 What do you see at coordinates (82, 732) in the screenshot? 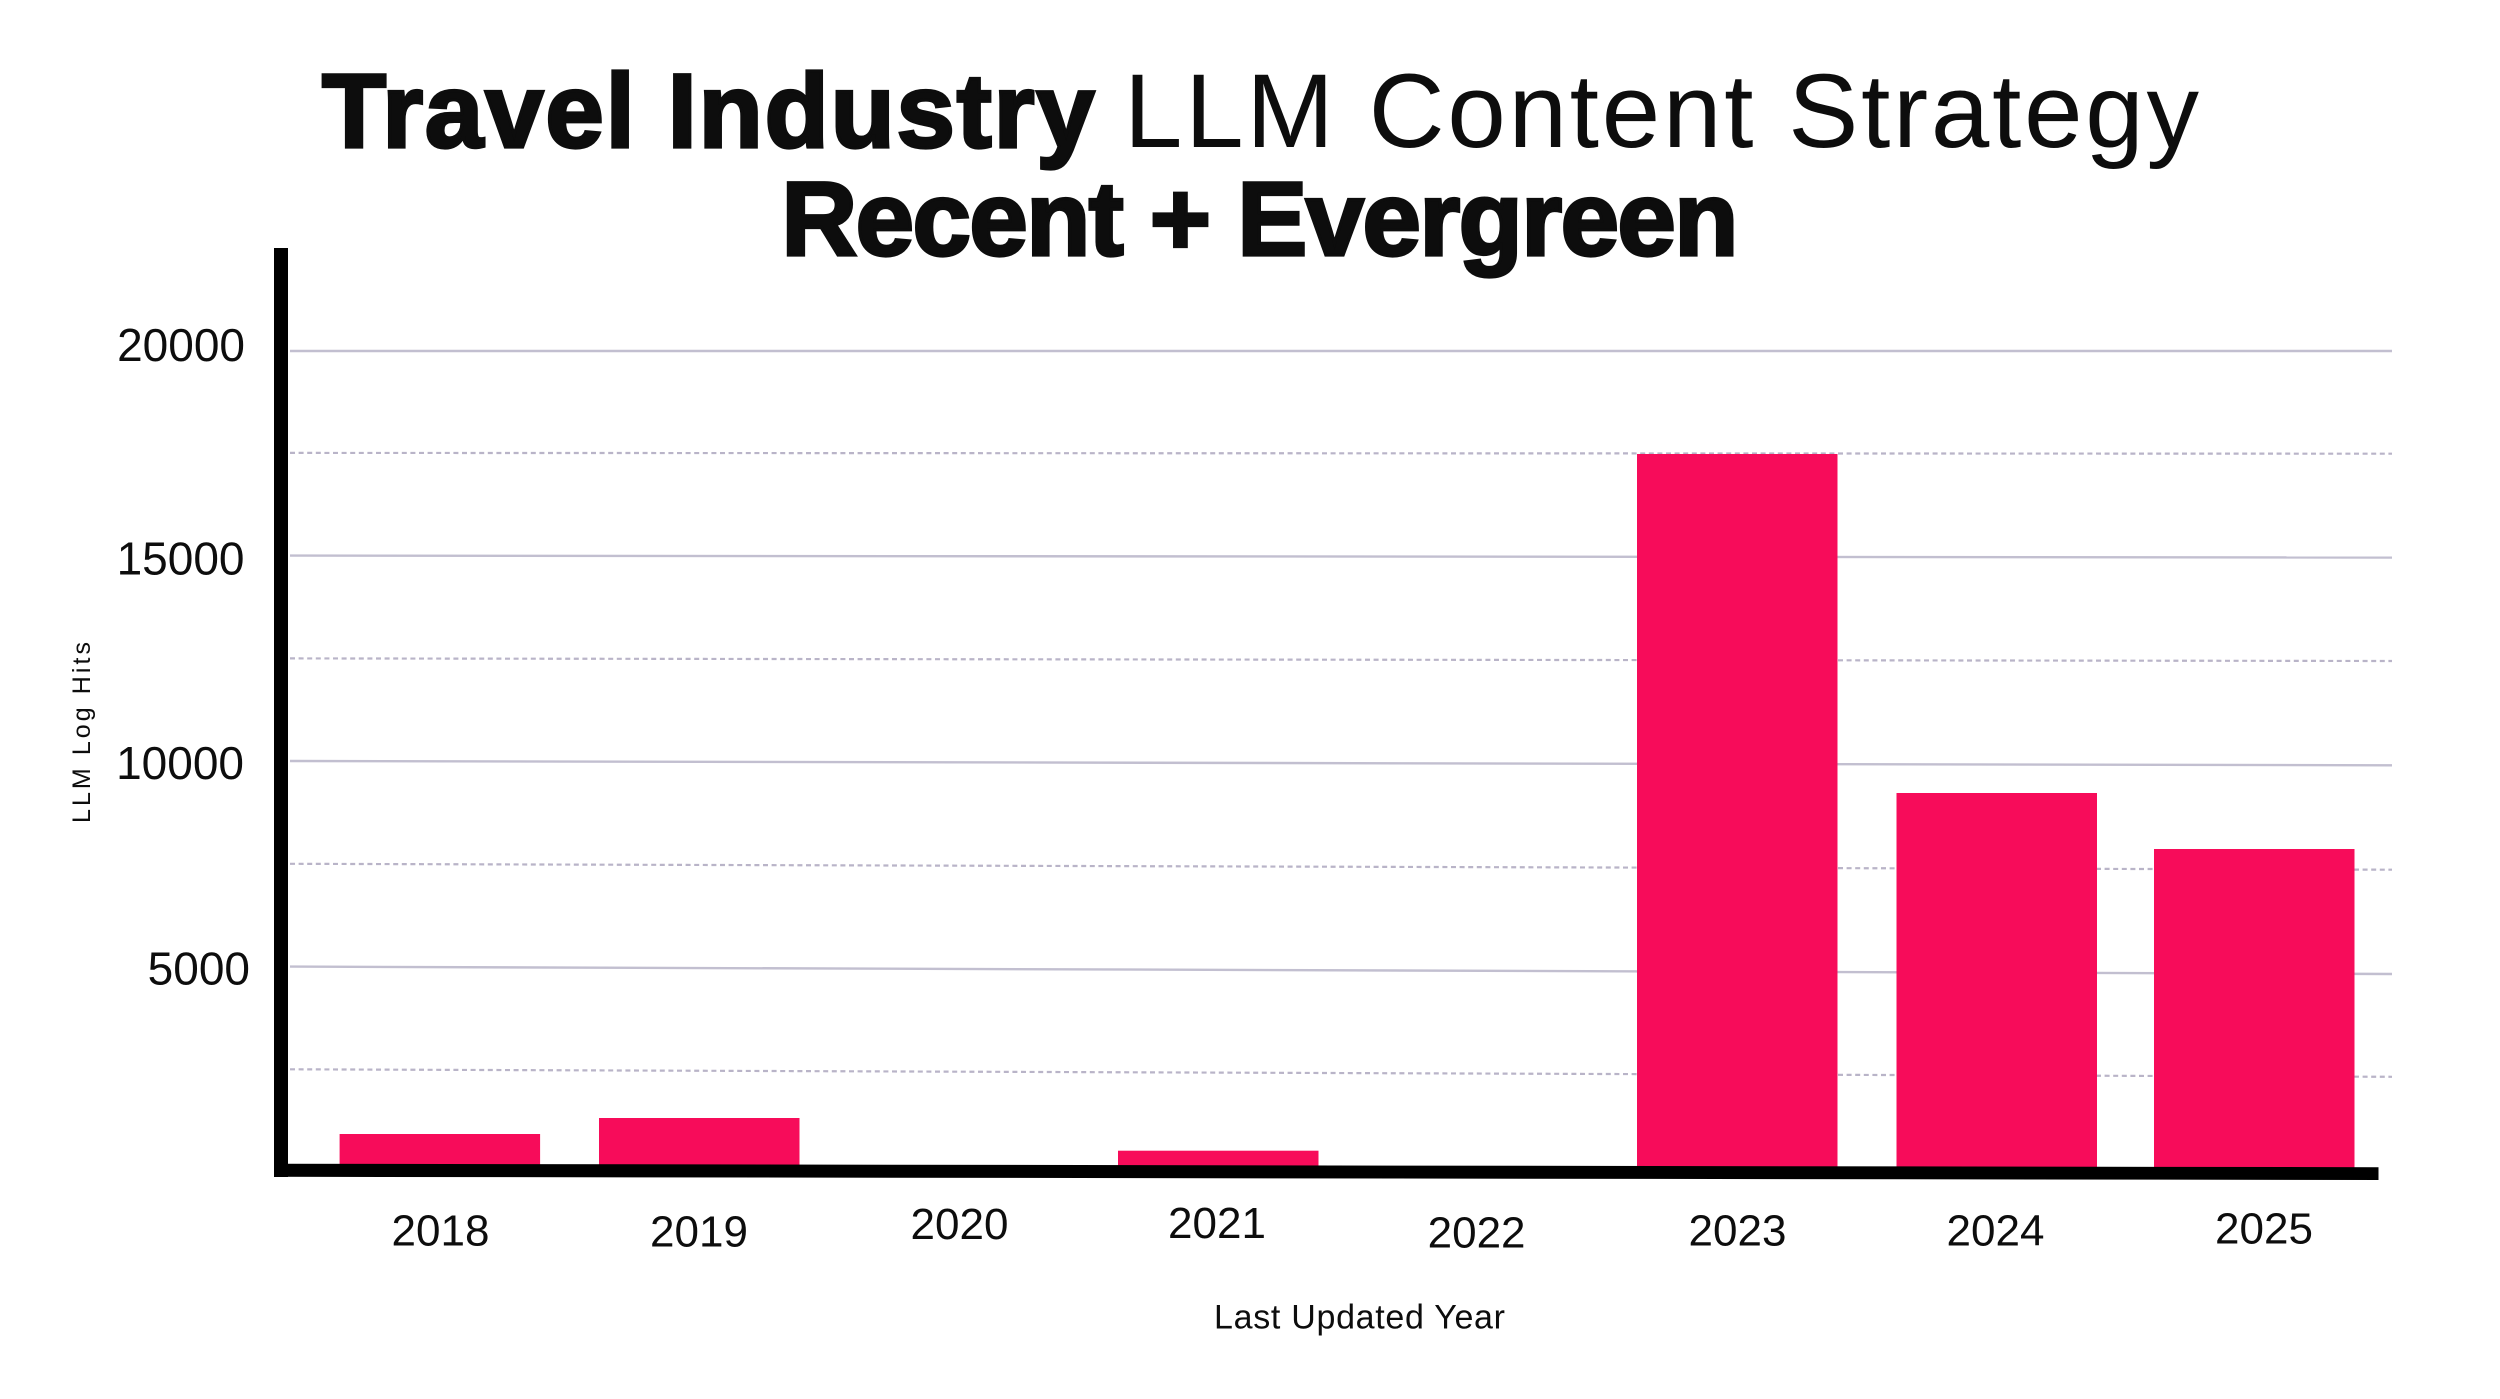
I see `svg-text: LLM Log Hits` at bounding box center [82, 732].